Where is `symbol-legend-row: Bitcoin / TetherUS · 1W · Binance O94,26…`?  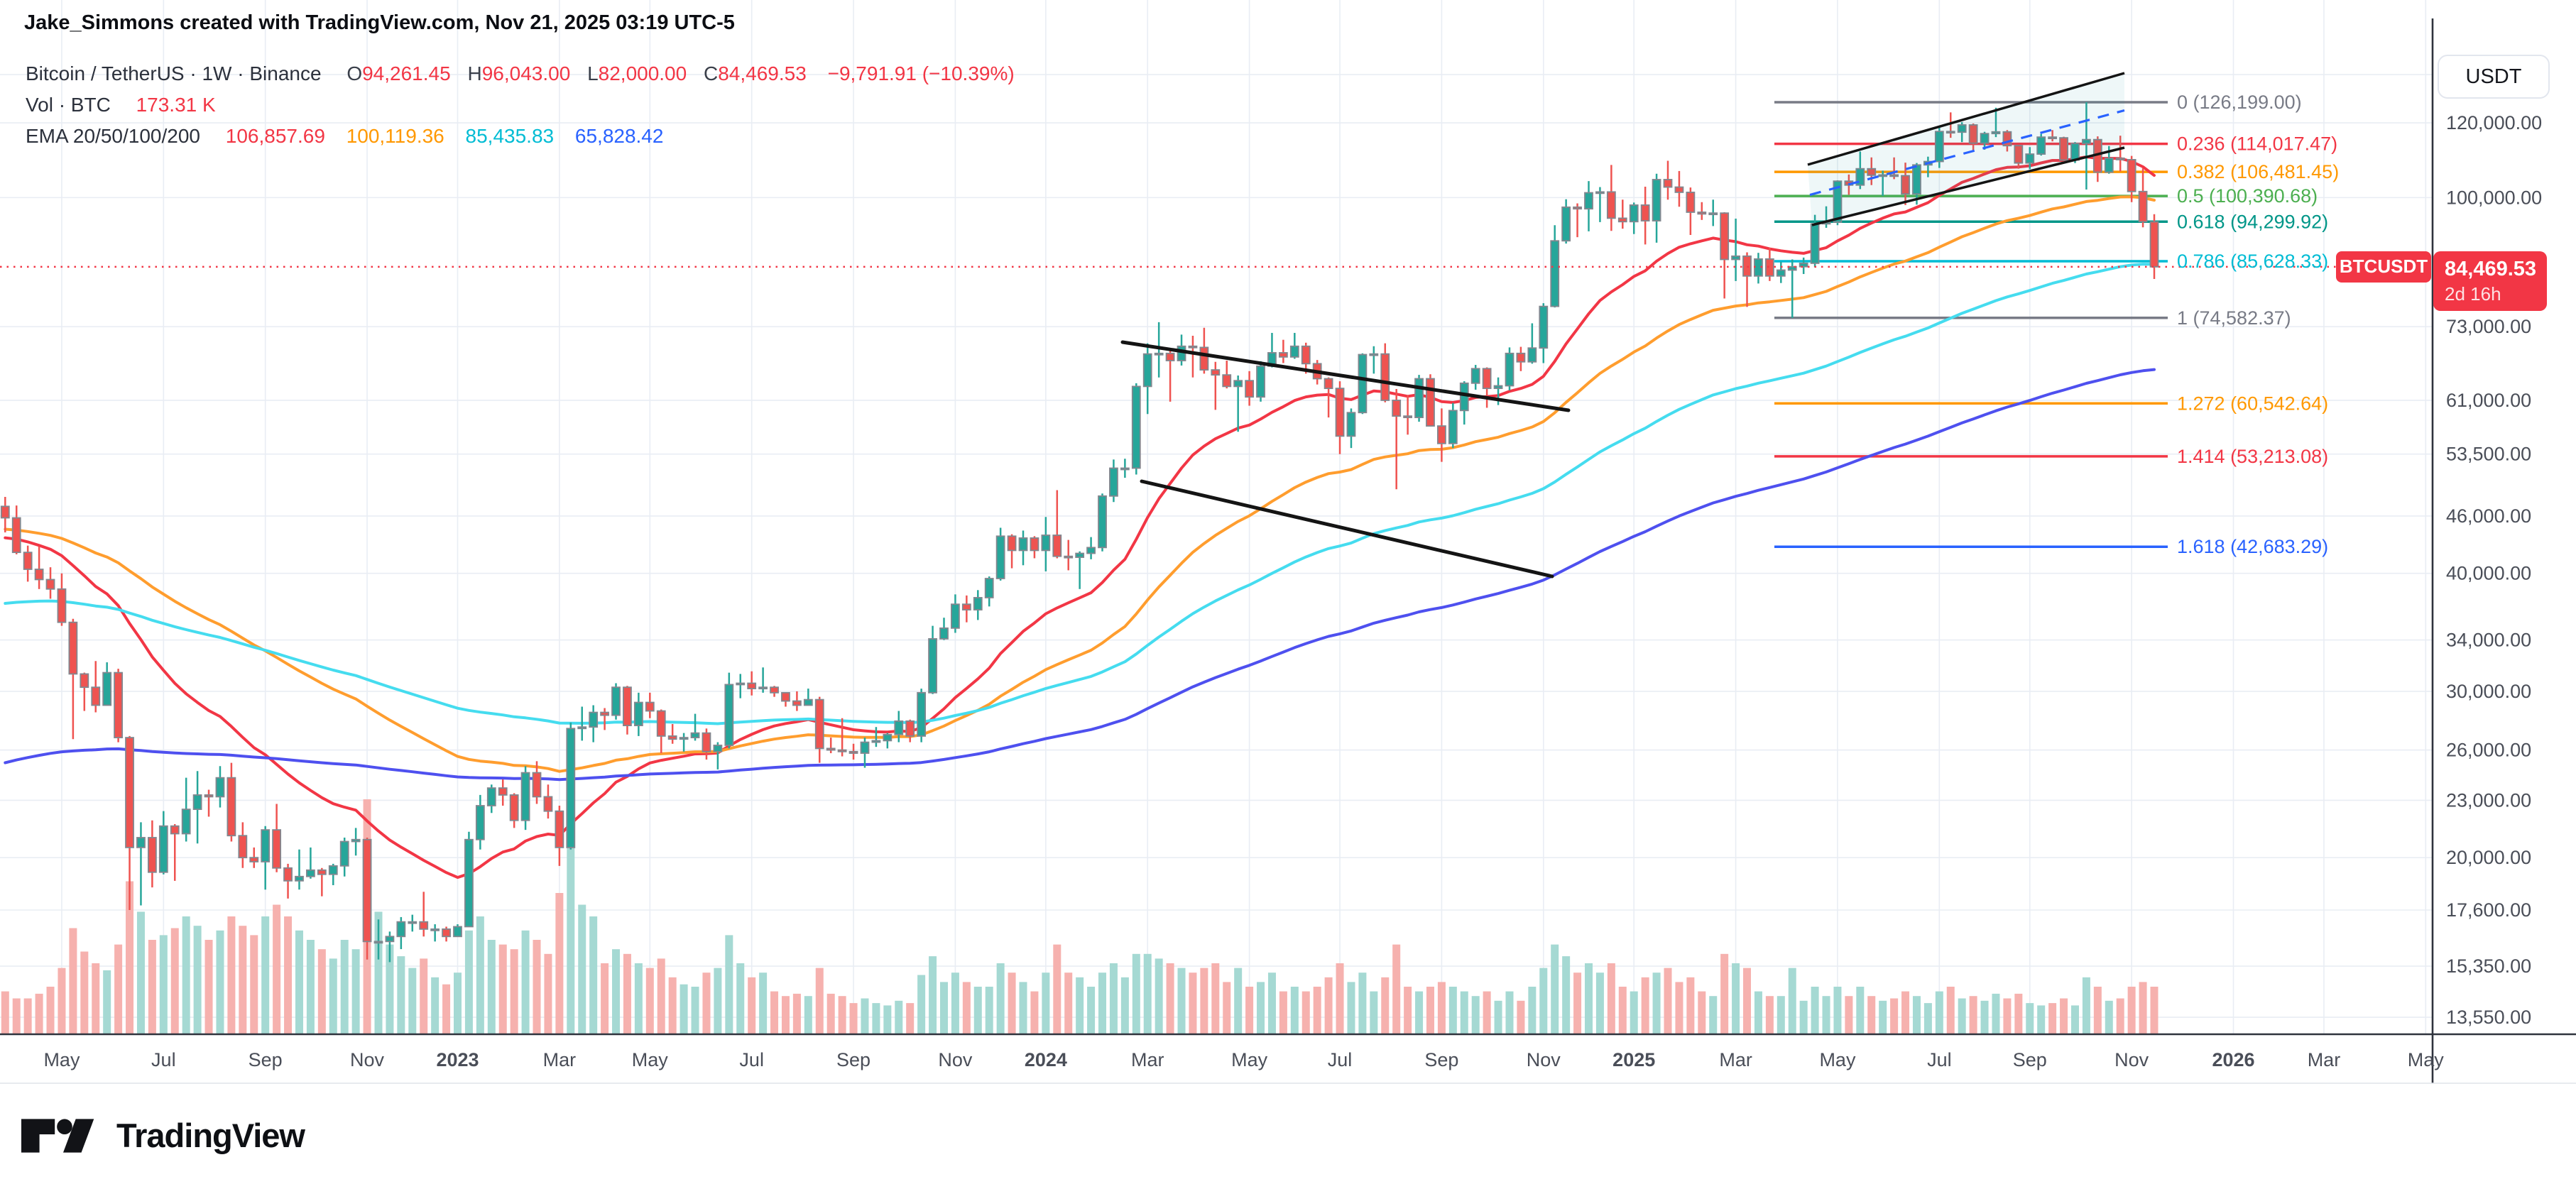 symbol-legend-row: Bitcoin / TetherUS · 1W · Binance O94,26… is located at coordinates (520, 73).